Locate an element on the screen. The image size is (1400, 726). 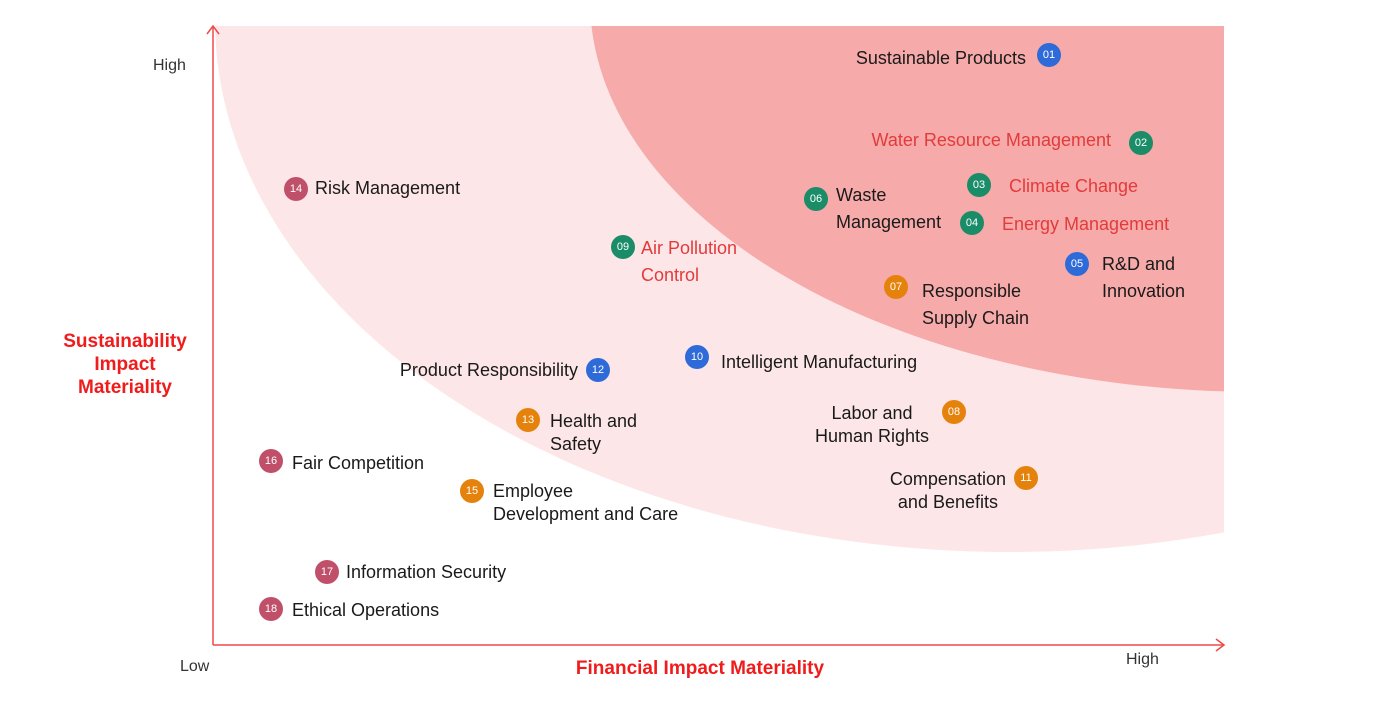
topic-label-line: Water Resource Management is located at coordinates (991, 139).